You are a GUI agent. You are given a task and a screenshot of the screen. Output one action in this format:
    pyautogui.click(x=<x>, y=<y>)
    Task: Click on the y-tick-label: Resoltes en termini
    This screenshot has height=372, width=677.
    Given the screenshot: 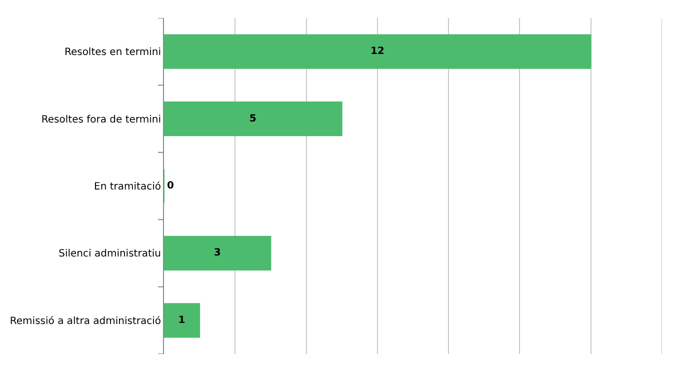 What is the action you would take?
    pyautogui.click(x=112, y=52)
    